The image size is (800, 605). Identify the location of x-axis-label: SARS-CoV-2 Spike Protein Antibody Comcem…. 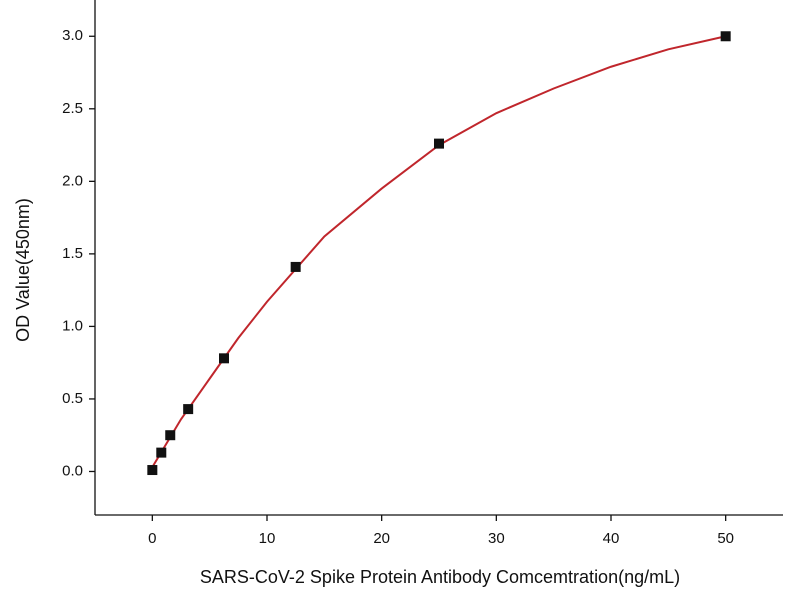
(440, 577).